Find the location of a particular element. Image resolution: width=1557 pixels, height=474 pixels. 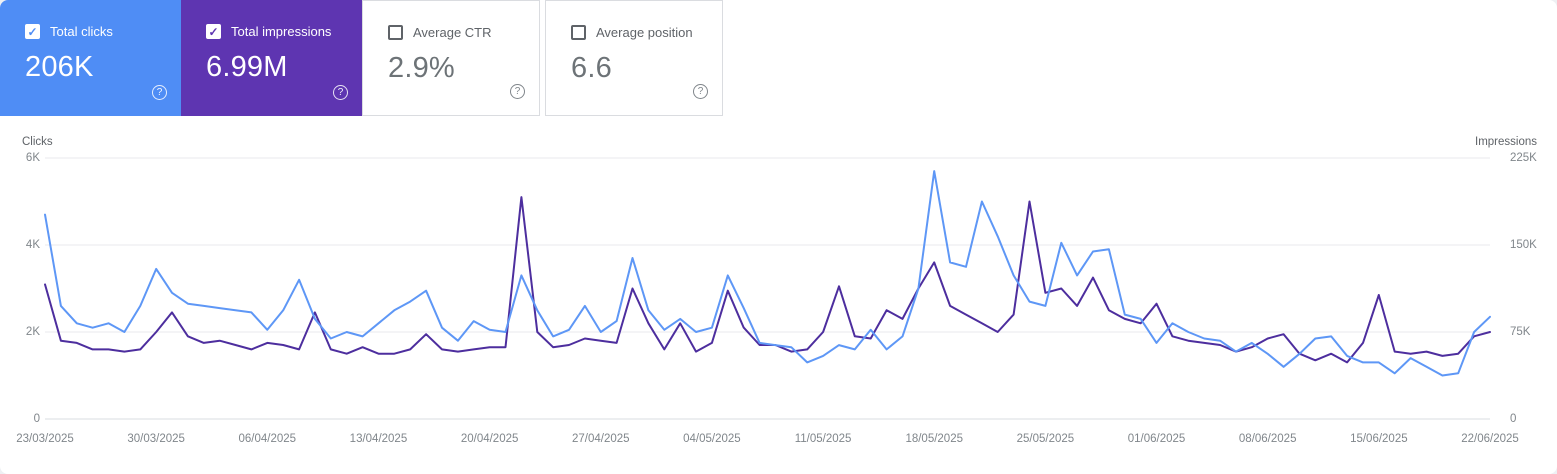

card-total-clicks: Total clicks 206K ? is located at coordinates (90, 58).